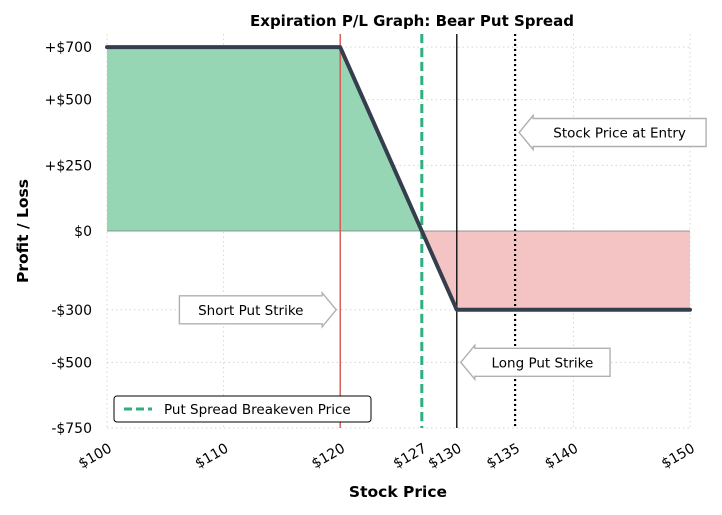 The width and height of the screenshot is (722, 515). I want to click on y-axis-label: Profit / Loss, so click(23, 231).